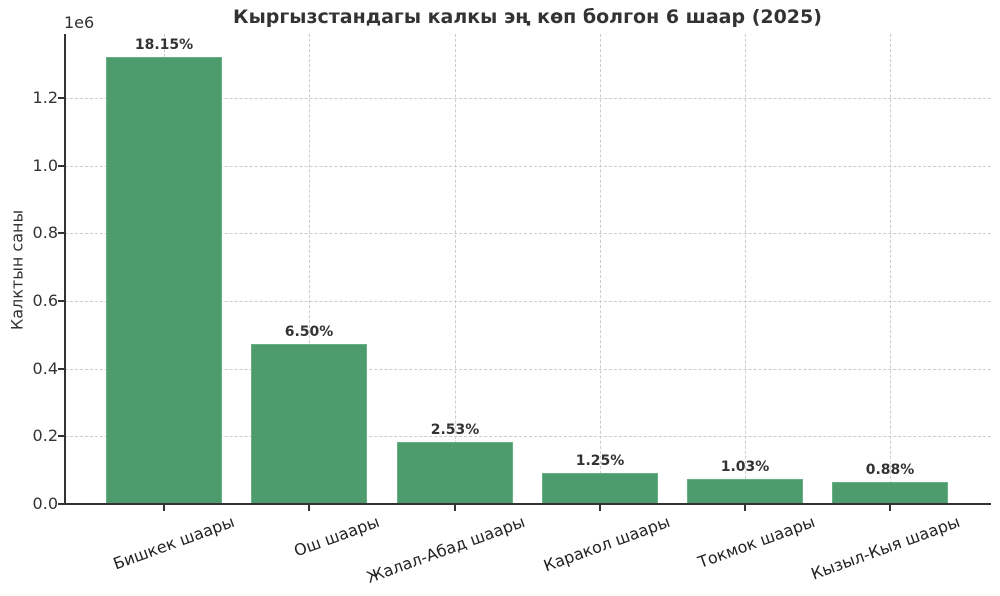 This screenshot has width=1000, height=596. Describe the element at coordinates (336, 536) in the screenshot. I see `x-tick-label: Ош шаары` at that location.